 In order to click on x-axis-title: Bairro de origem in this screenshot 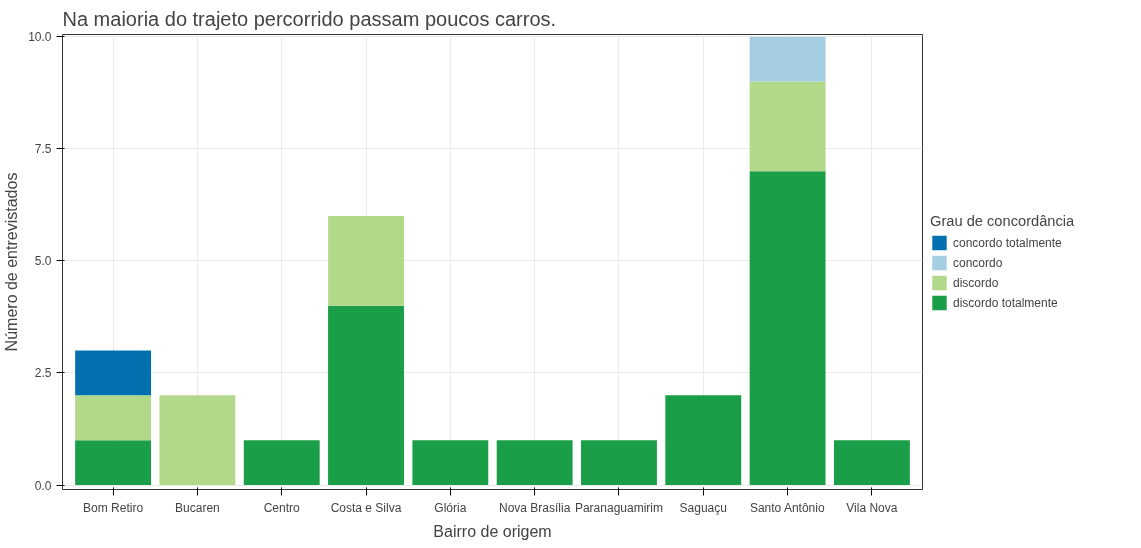, I will do `click(492, 531)`.